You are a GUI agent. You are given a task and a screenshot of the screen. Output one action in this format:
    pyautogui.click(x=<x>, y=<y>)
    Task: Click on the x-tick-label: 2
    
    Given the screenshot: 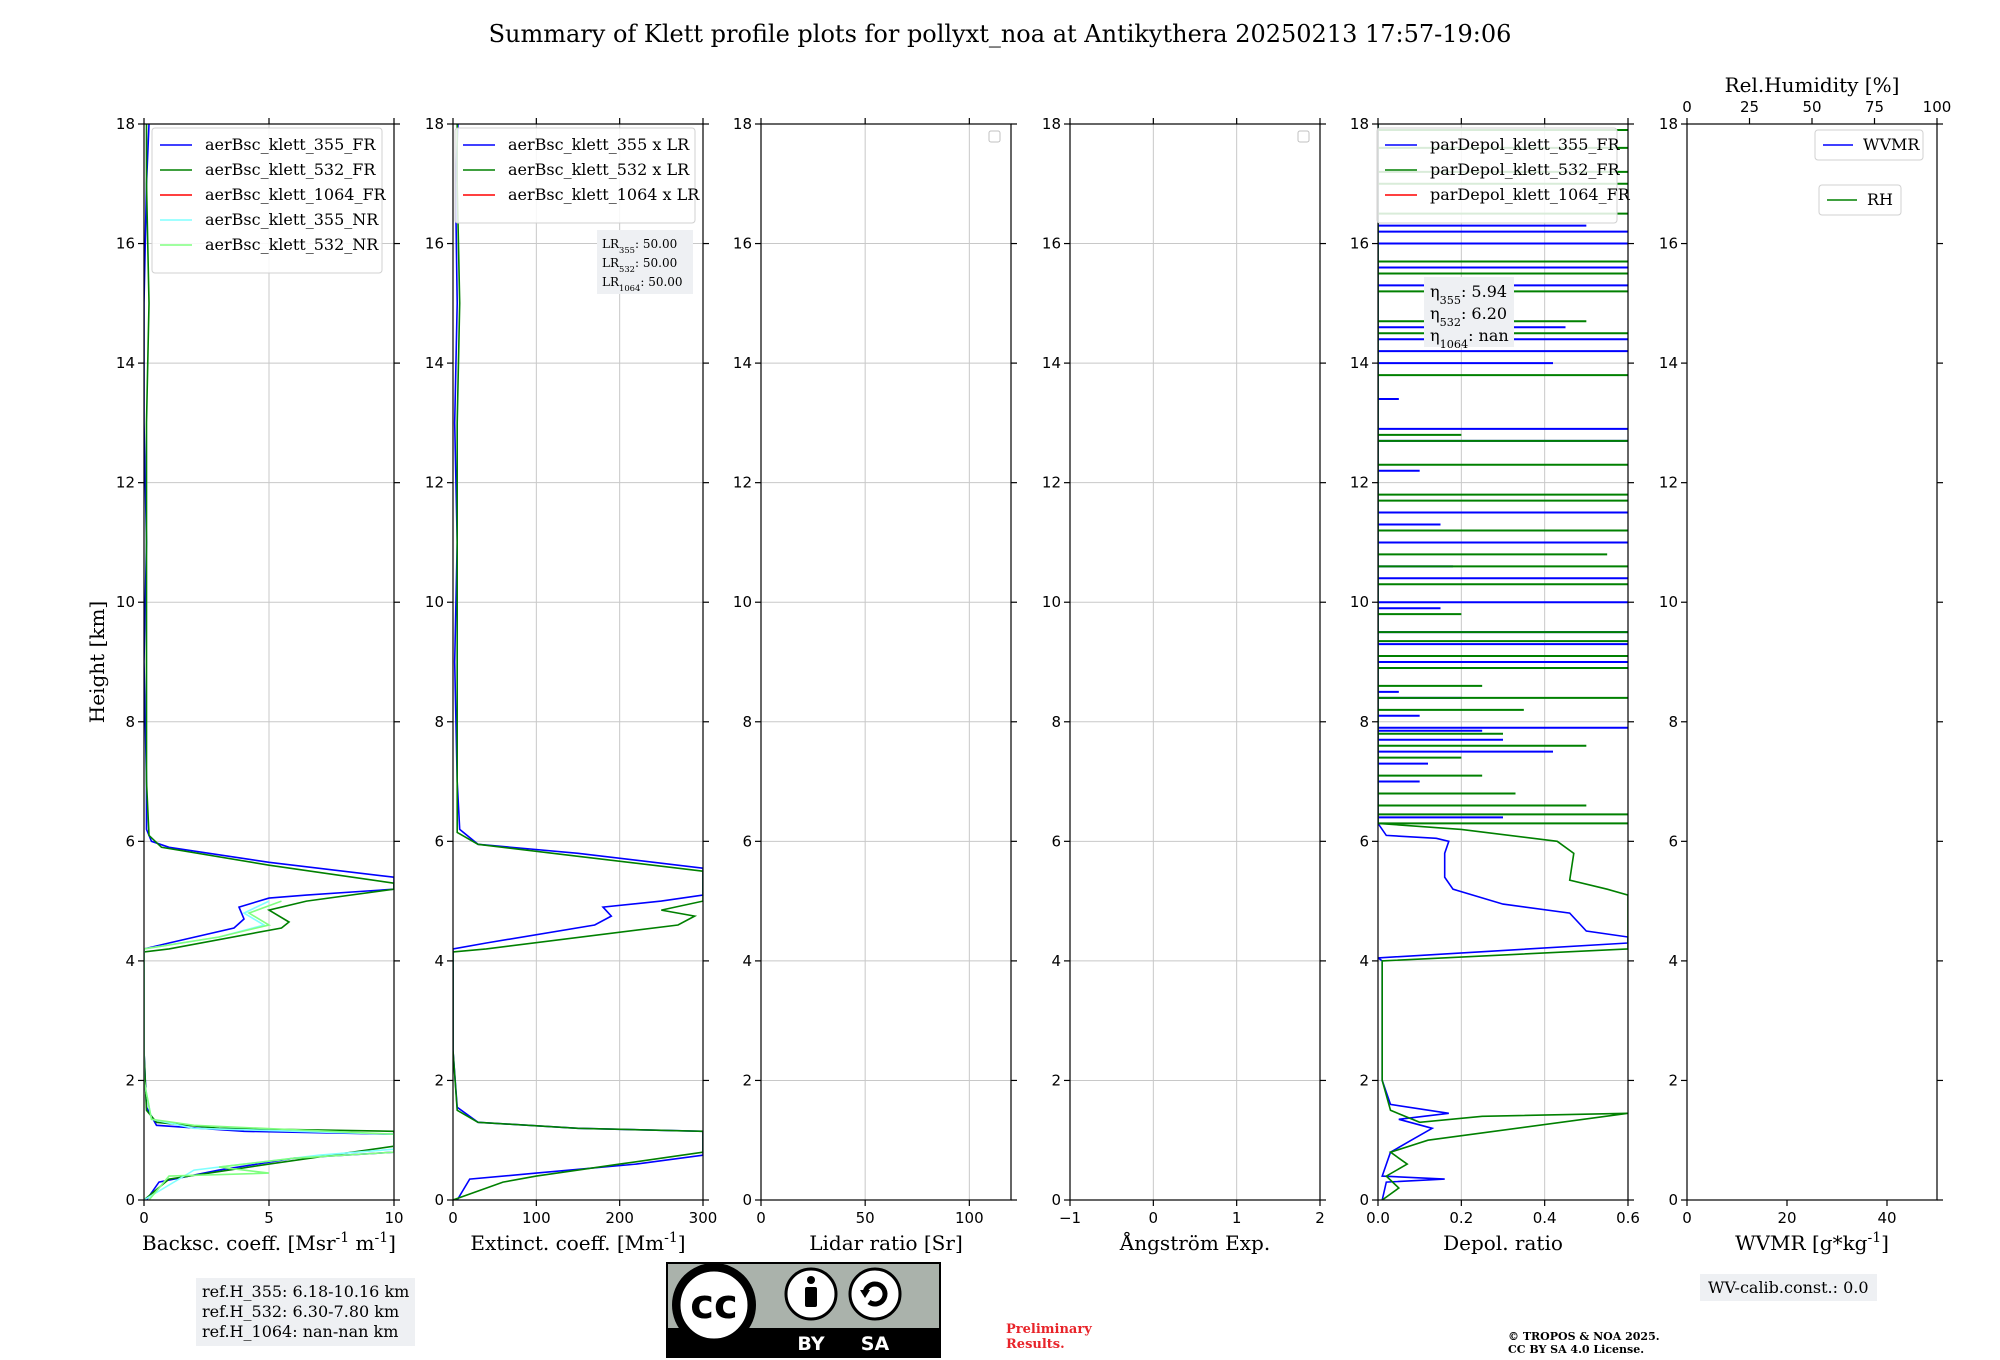 What is the action you would take?
    pyautogui.click(x=1320, y=1218)
    